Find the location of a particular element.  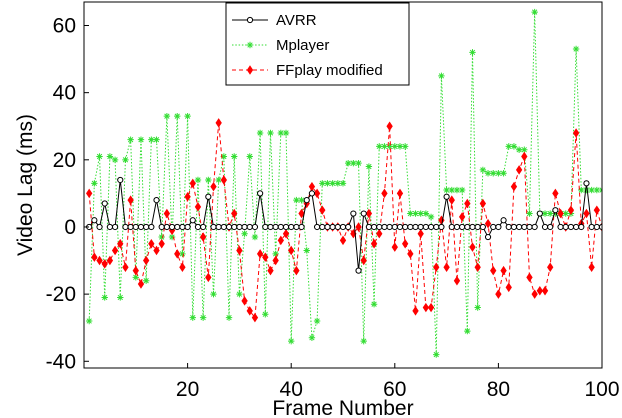

y-tick-label: -20 is located at coordinates (61, 294).